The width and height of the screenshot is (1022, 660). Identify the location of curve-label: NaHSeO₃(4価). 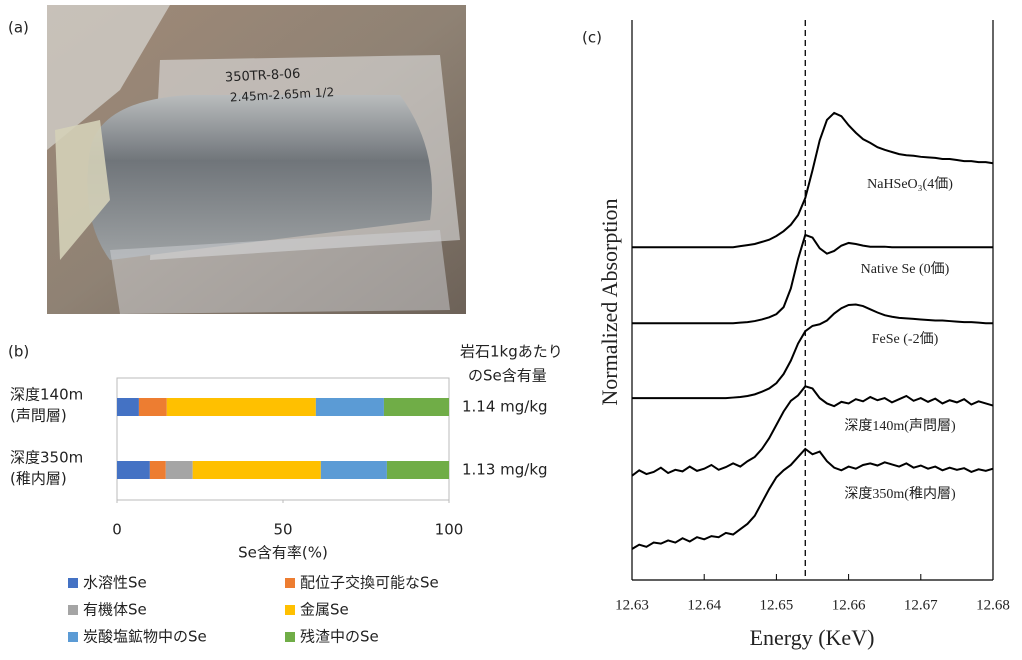
(910, 184).